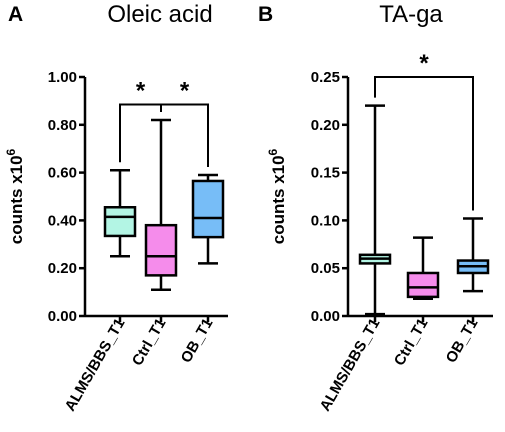 This screenshot has height=432, width=505. Describe the element at coordinates (62, 173) in the screenshot. I see `y-tick-label: 0.60` at that location.